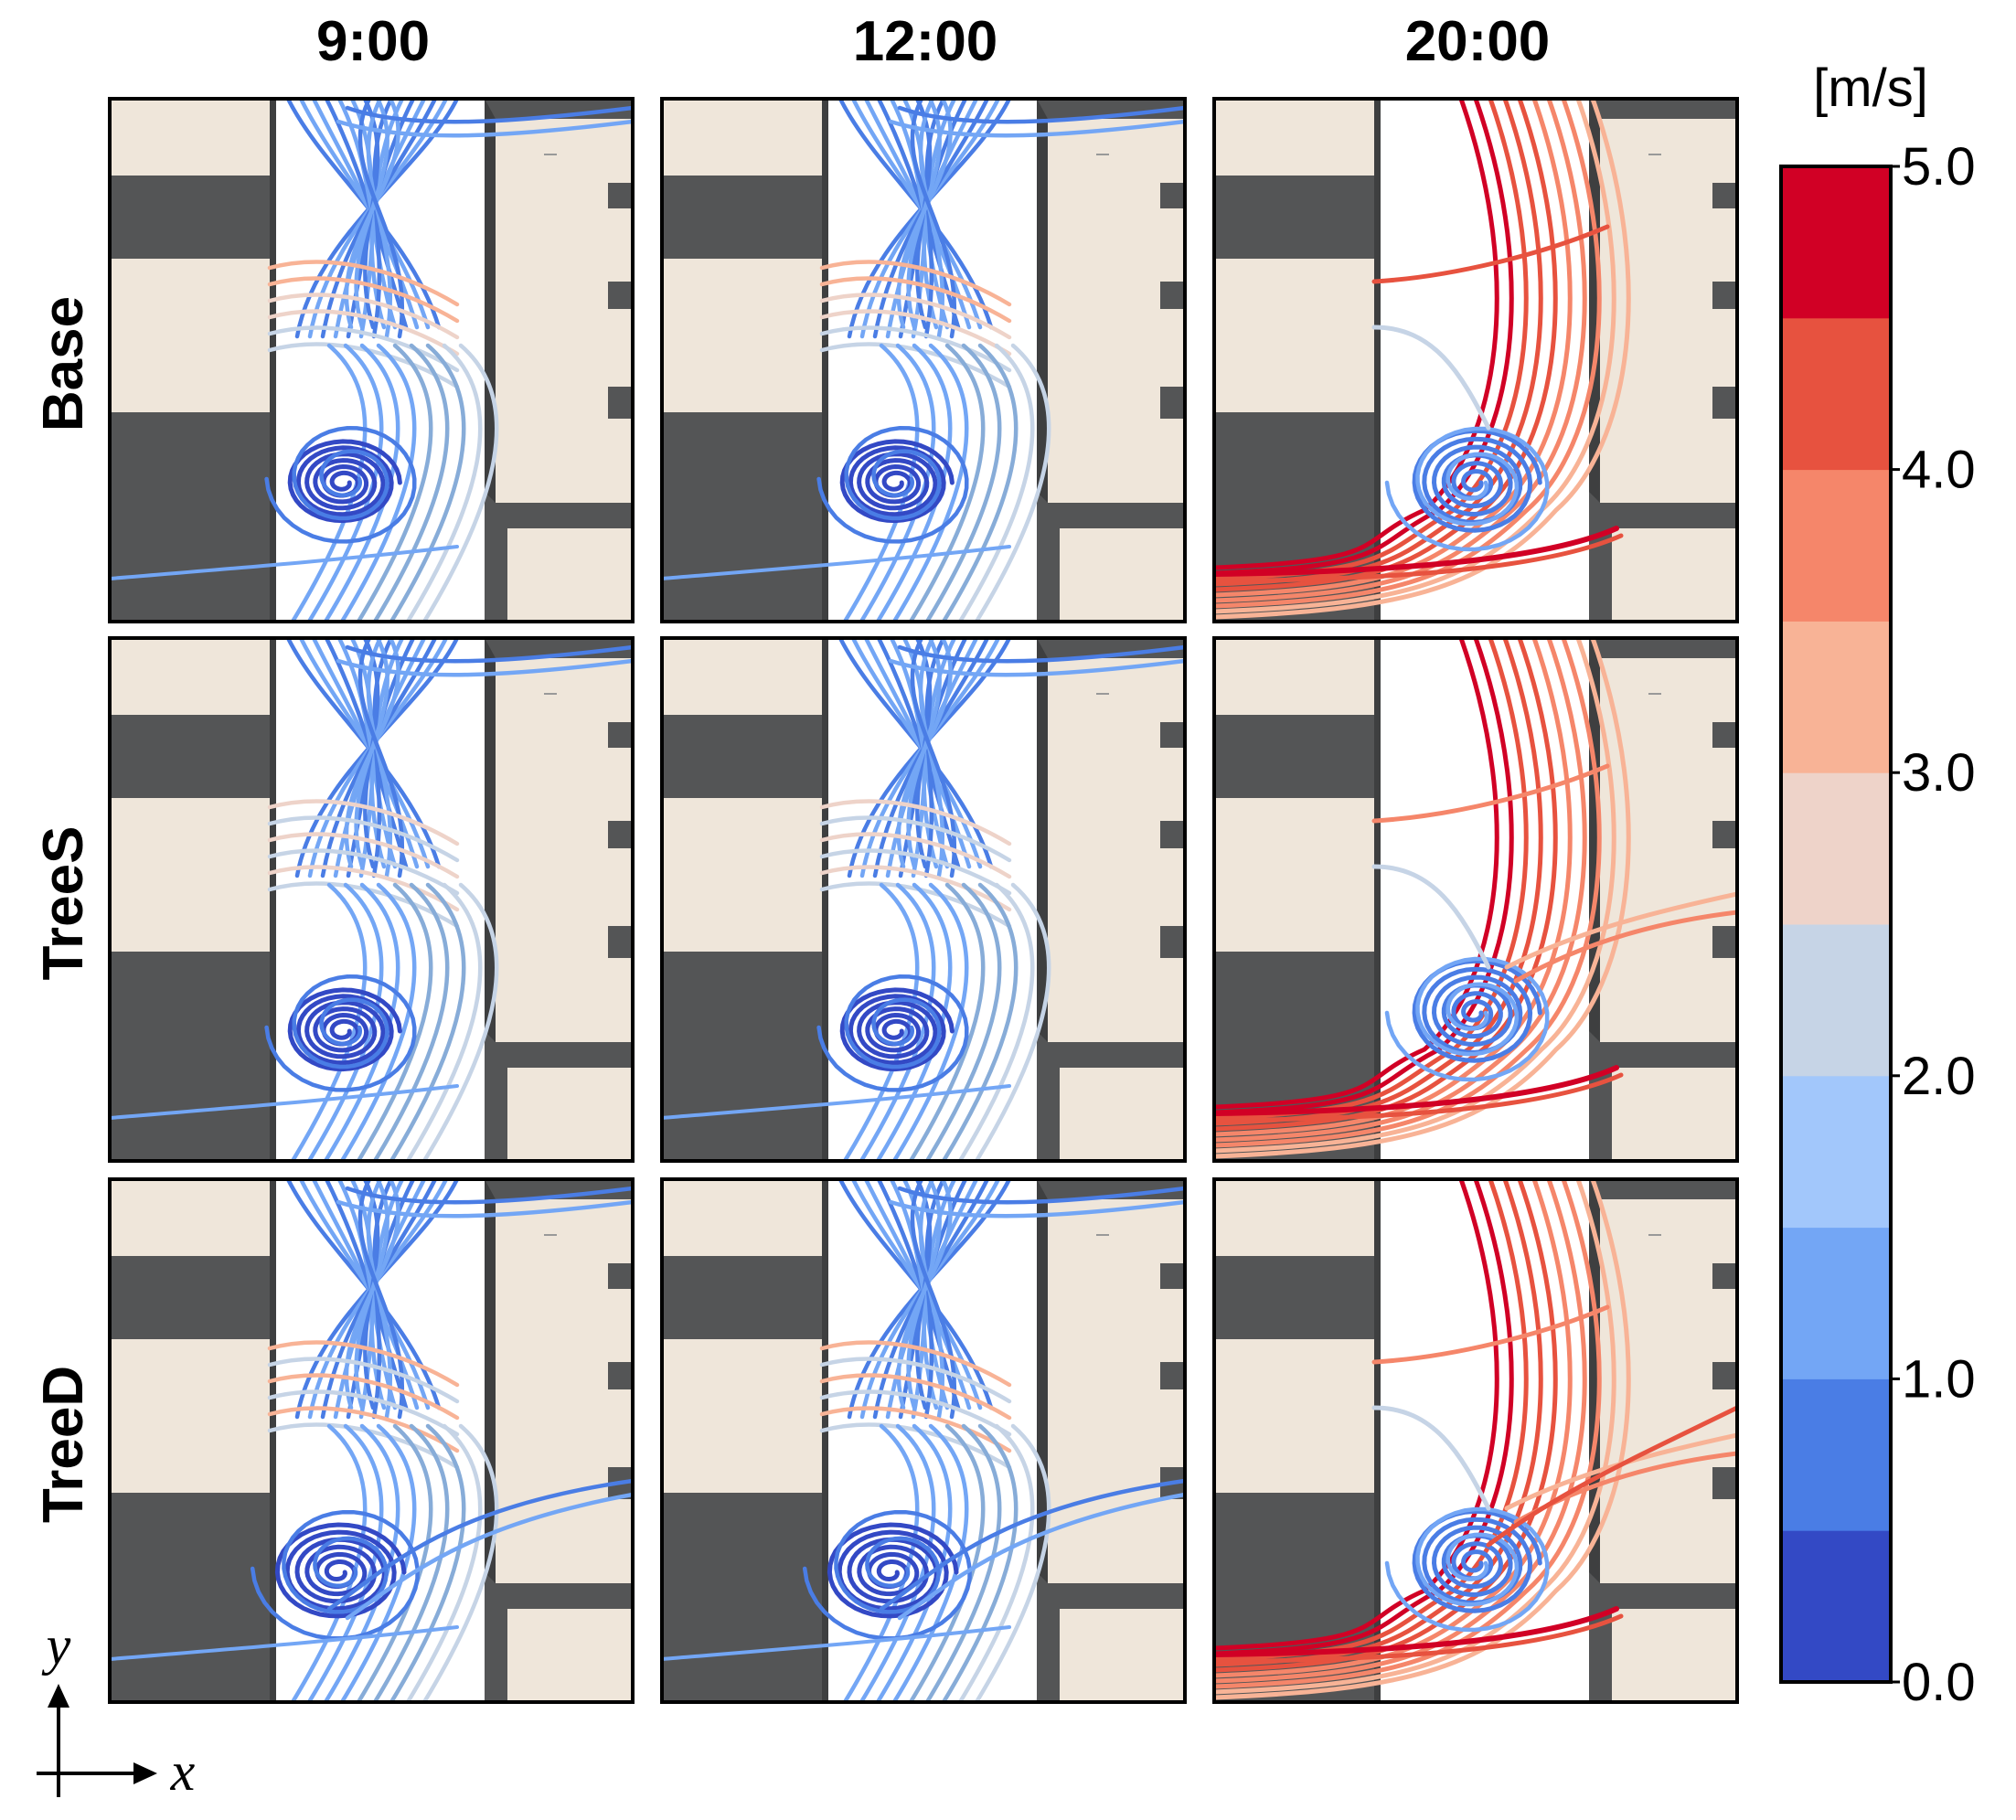 The height and width of the screenshot is (1820, 2016). What do you see at coordinates (1939, 1379) in the screenshot?
I see `colorbar-tick-label: 1.0` at bounding box center [1939, 1379].